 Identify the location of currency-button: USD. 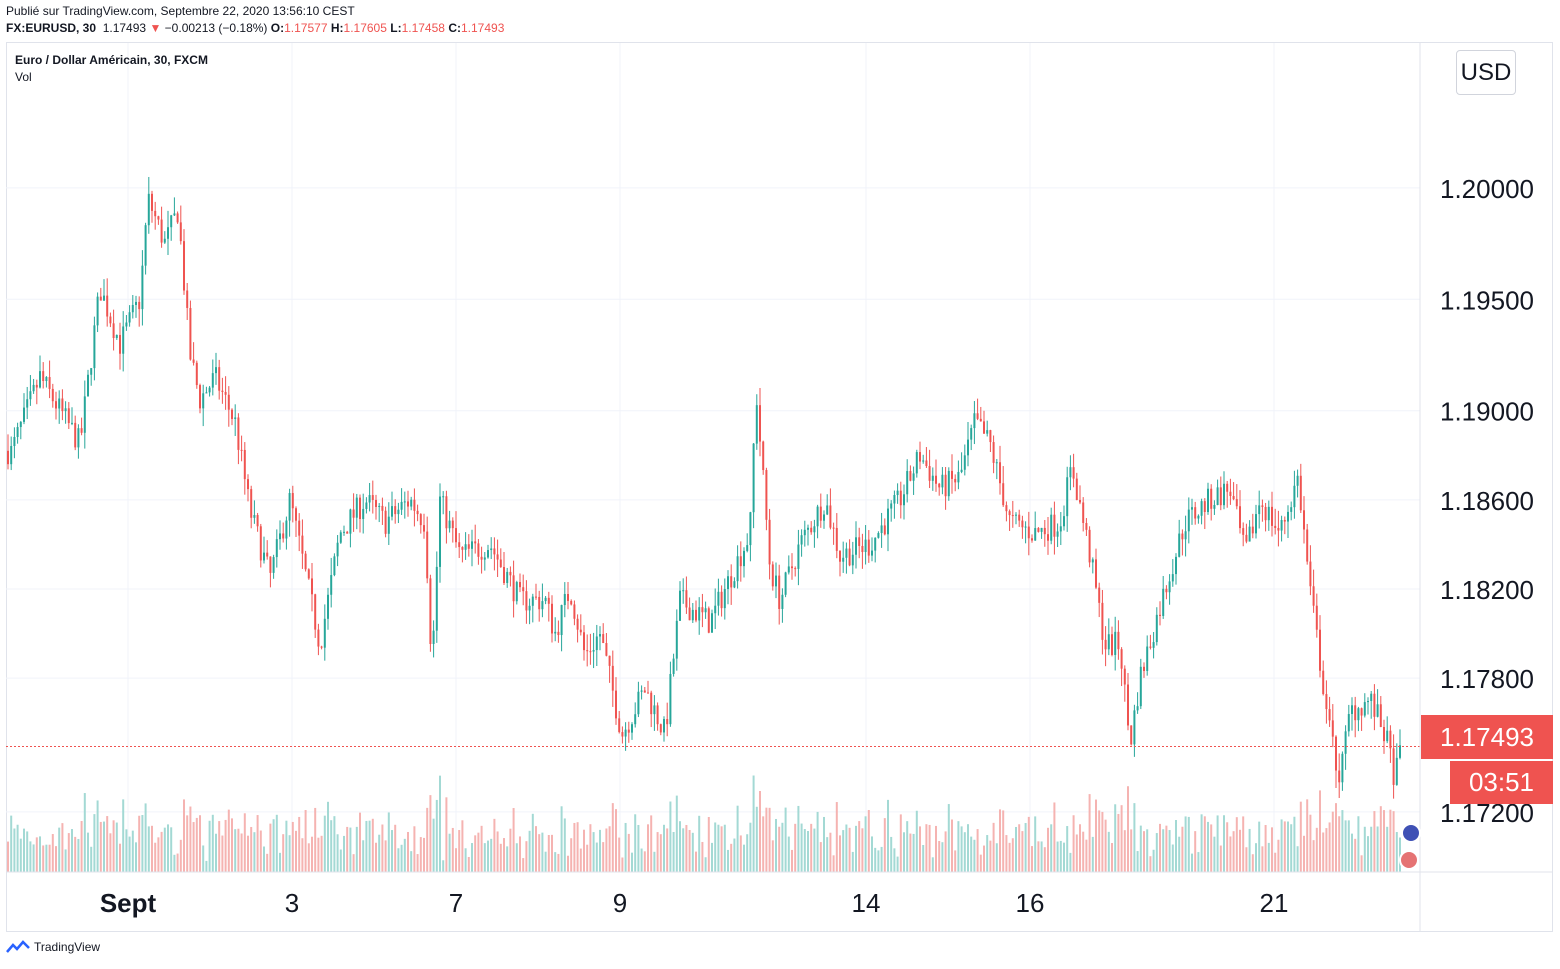
(1486, 72).